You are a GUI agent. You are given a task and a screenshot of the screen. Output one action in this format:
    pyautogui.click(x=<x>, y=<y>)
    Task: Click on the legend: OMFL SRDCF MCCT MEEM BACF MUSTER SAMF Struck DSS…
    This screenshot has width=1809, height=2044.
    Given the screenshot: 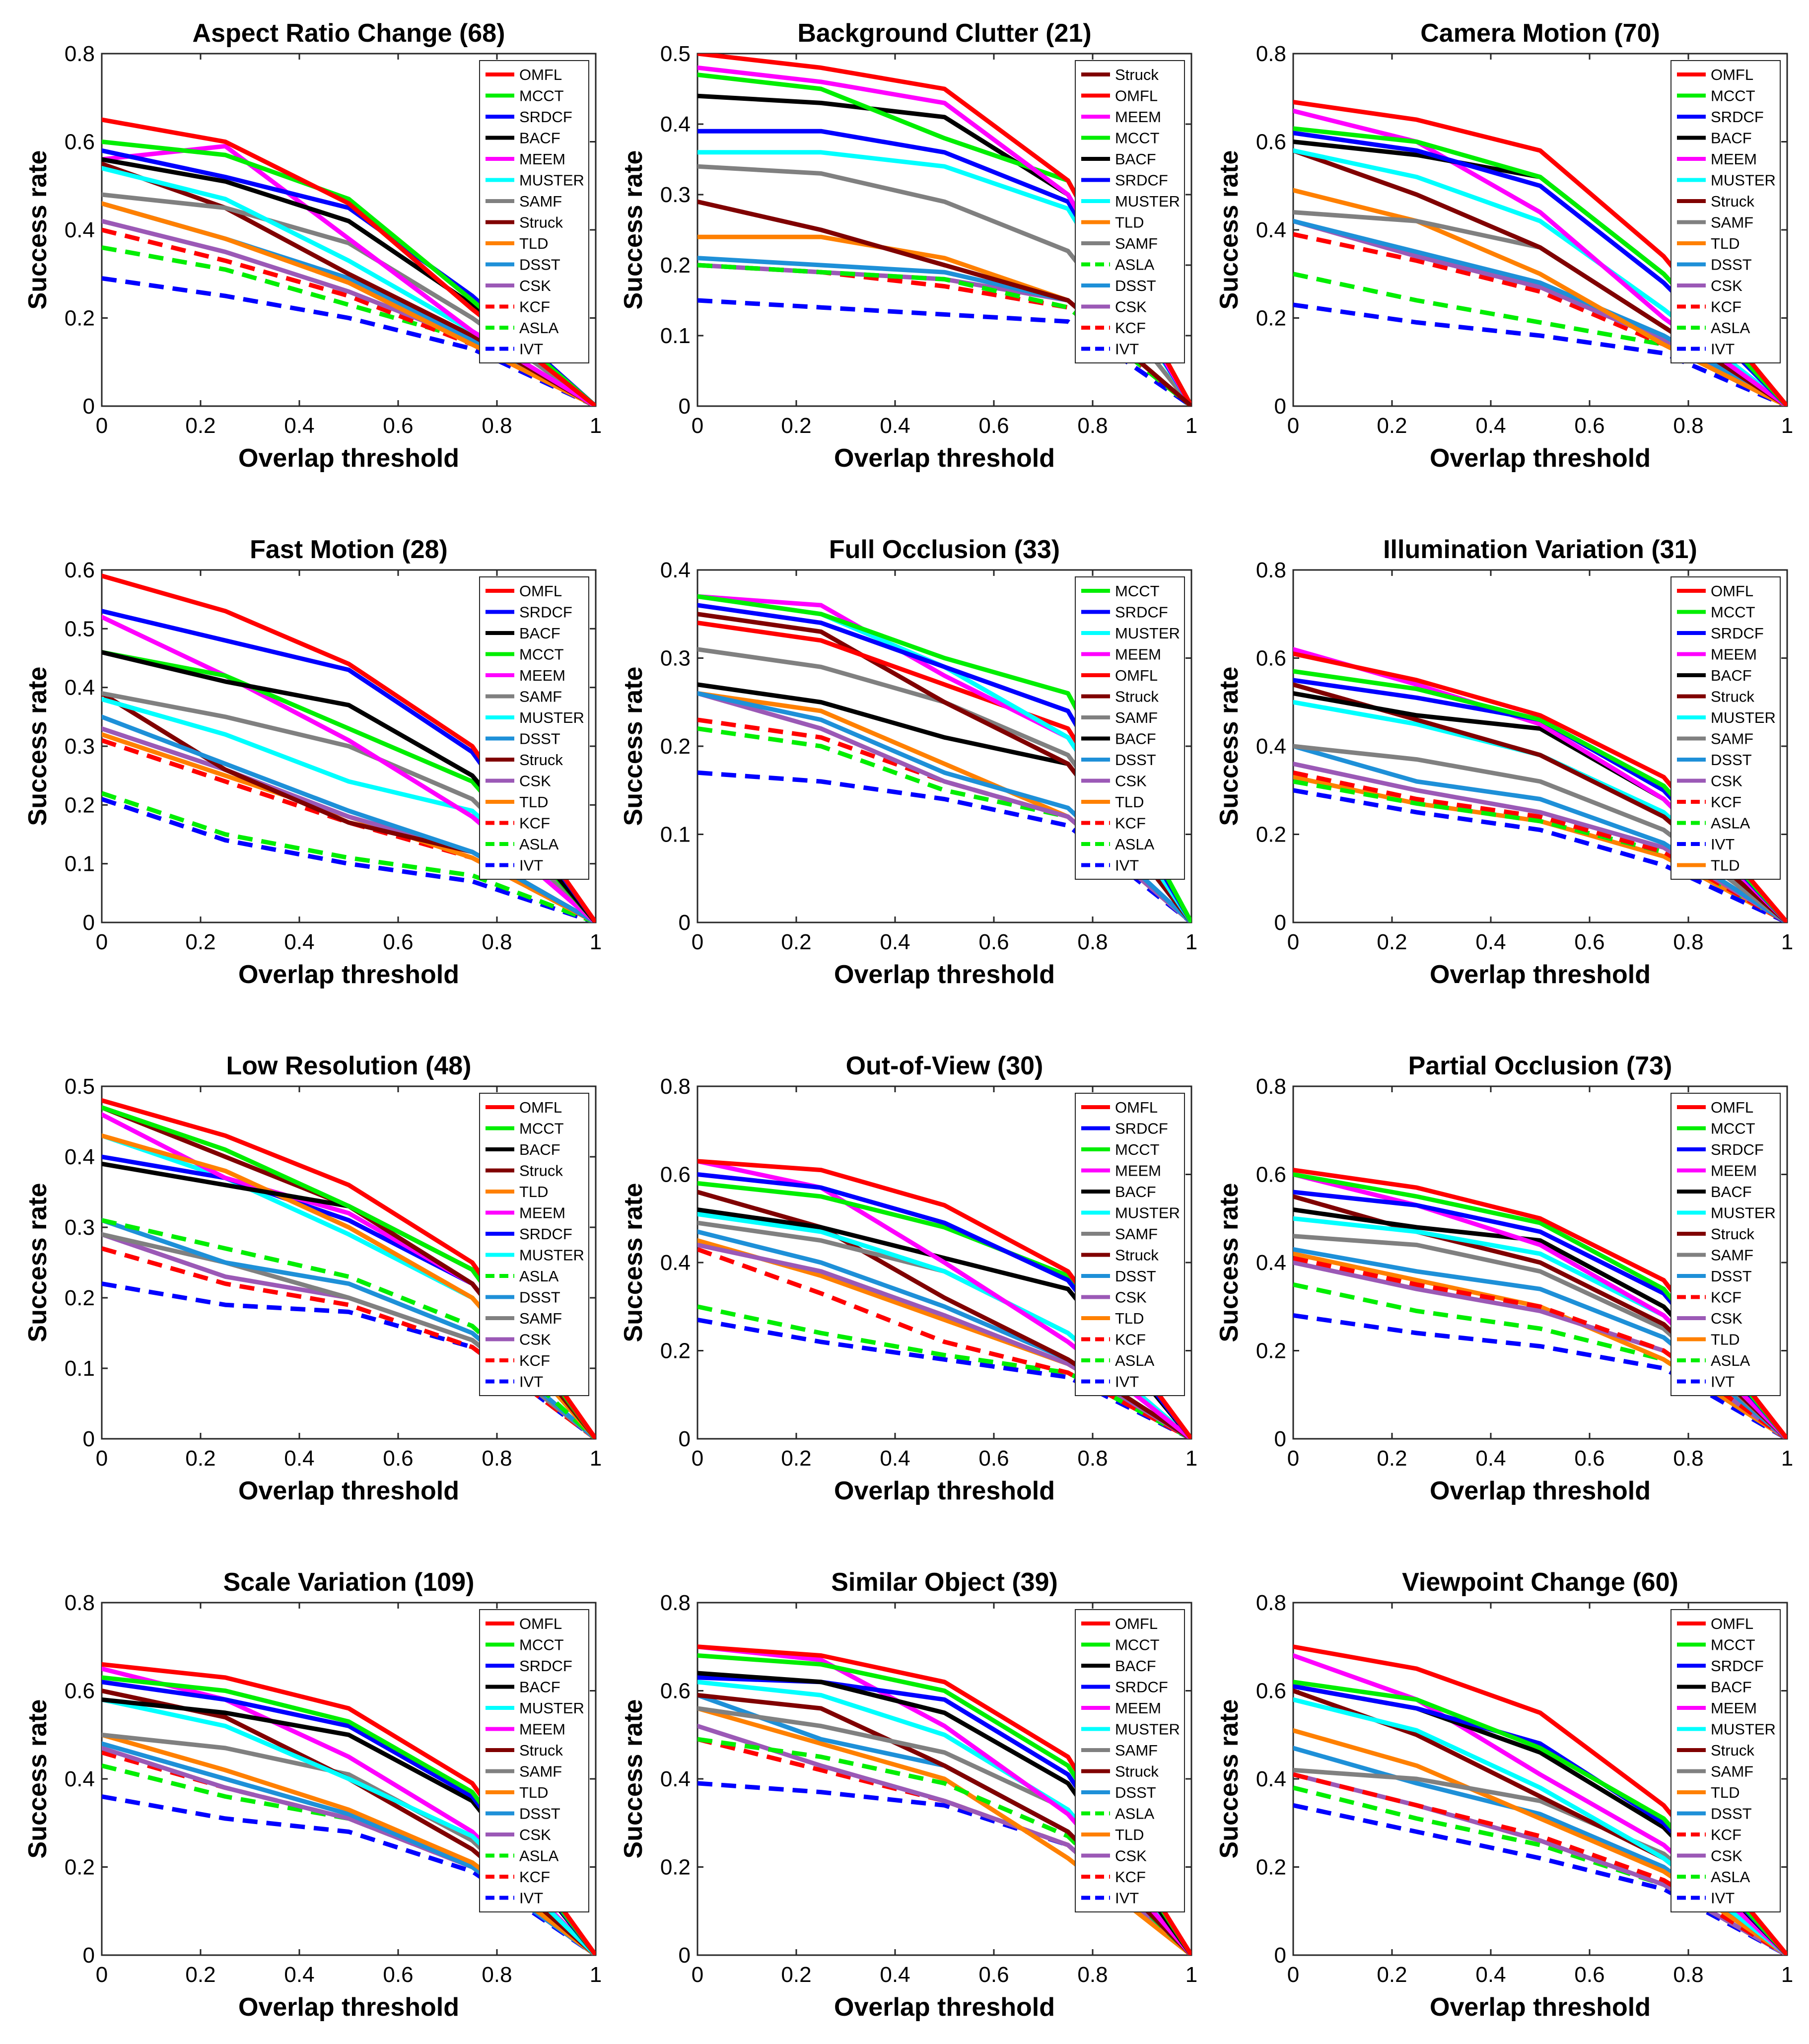 What is the action you would take?
    pyautogui.click(x=1130, y=1244)
    